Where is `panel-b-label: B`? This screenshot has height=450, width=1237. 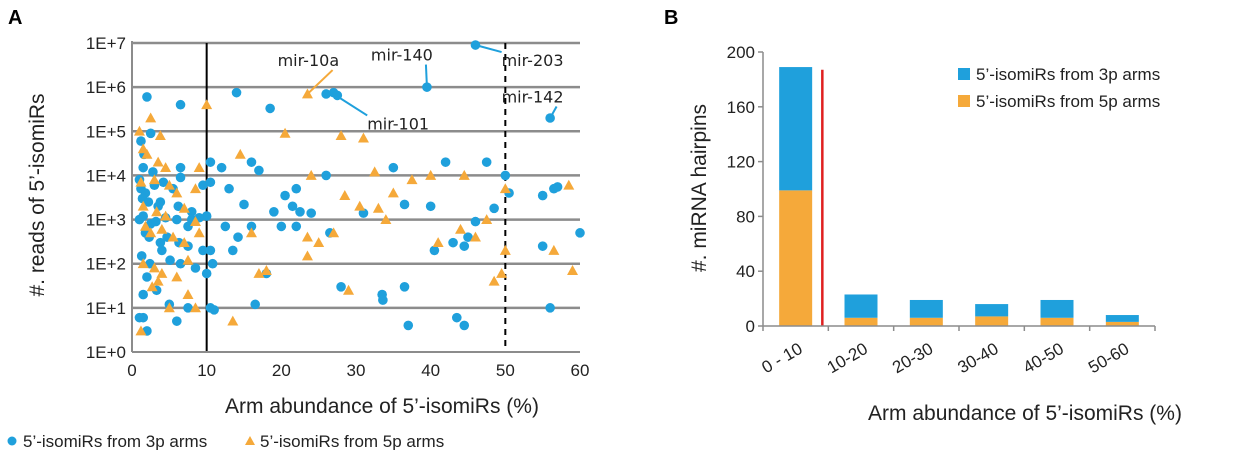 panel-b-label: B is located at coordinates (671, 18).